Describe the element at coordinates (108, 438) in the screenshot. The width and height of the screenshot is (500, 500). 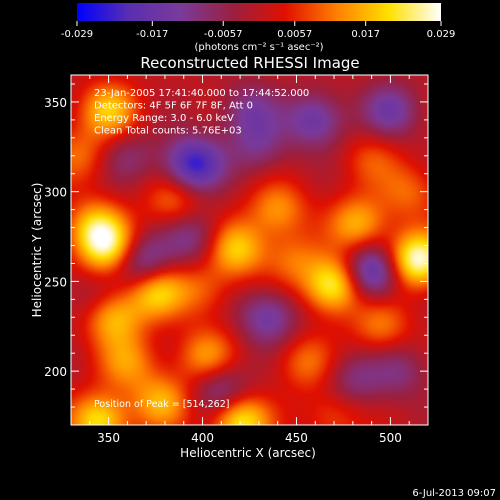
I see `x-tick-label: 350` at that location.